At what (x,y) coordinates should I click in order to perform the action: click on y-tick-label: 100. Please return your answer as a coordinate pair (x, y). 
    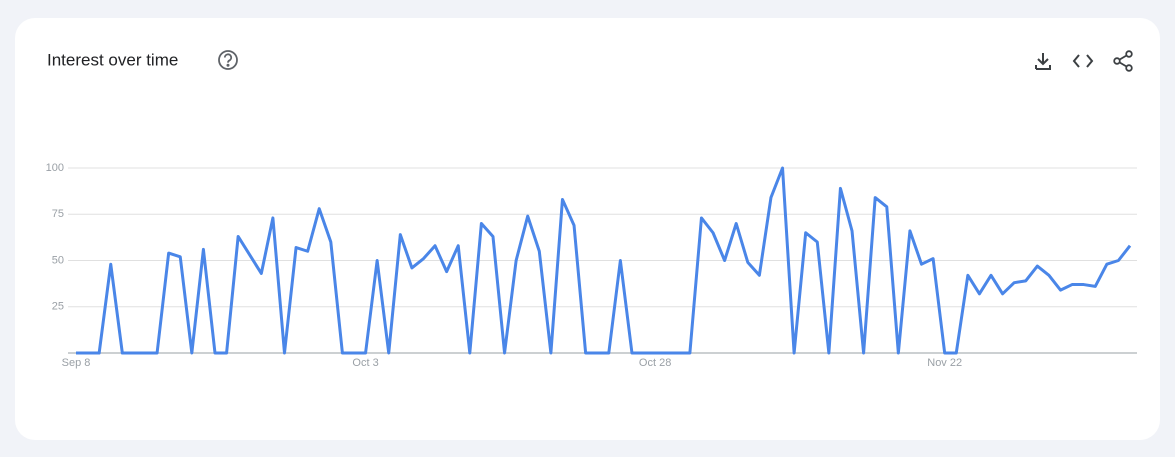
    Looking at the image, I should click on (55, 168).